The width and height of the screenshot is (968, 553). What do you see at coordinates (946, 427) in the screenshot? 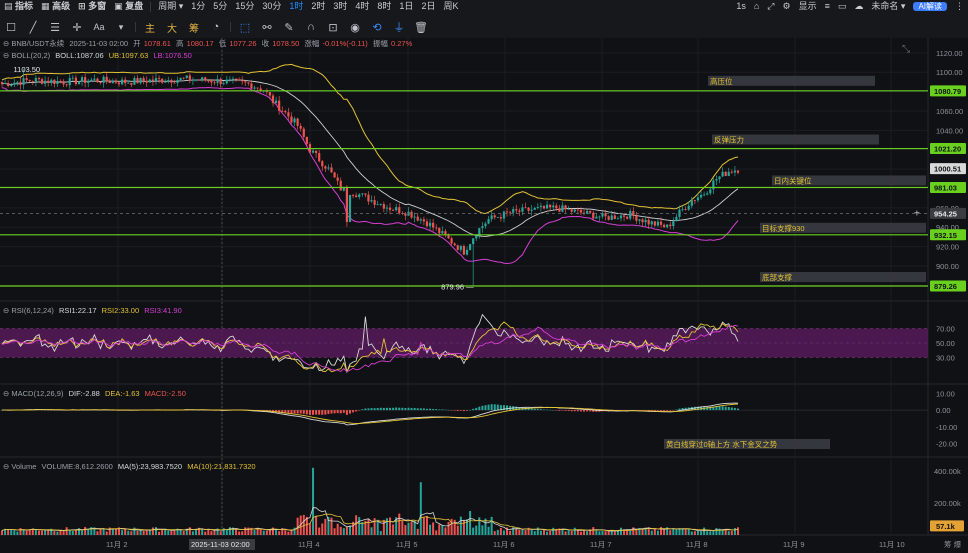
I see `macd-axis-label: -10.00` at bounding box center [946, 427].